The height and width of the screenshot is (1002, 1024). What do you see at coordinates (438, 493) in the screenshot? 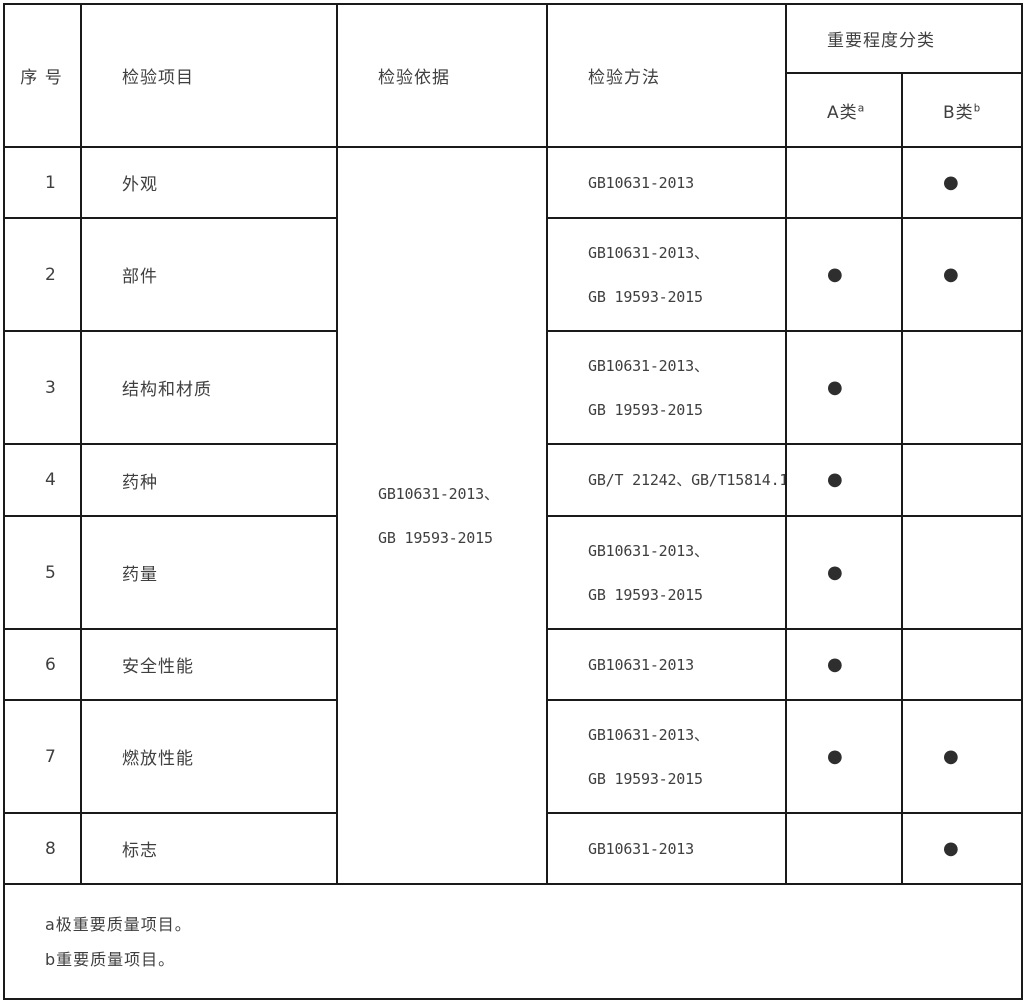
I see `basis-line-1: GB10631-2013、` at bounding box center [438, 493].